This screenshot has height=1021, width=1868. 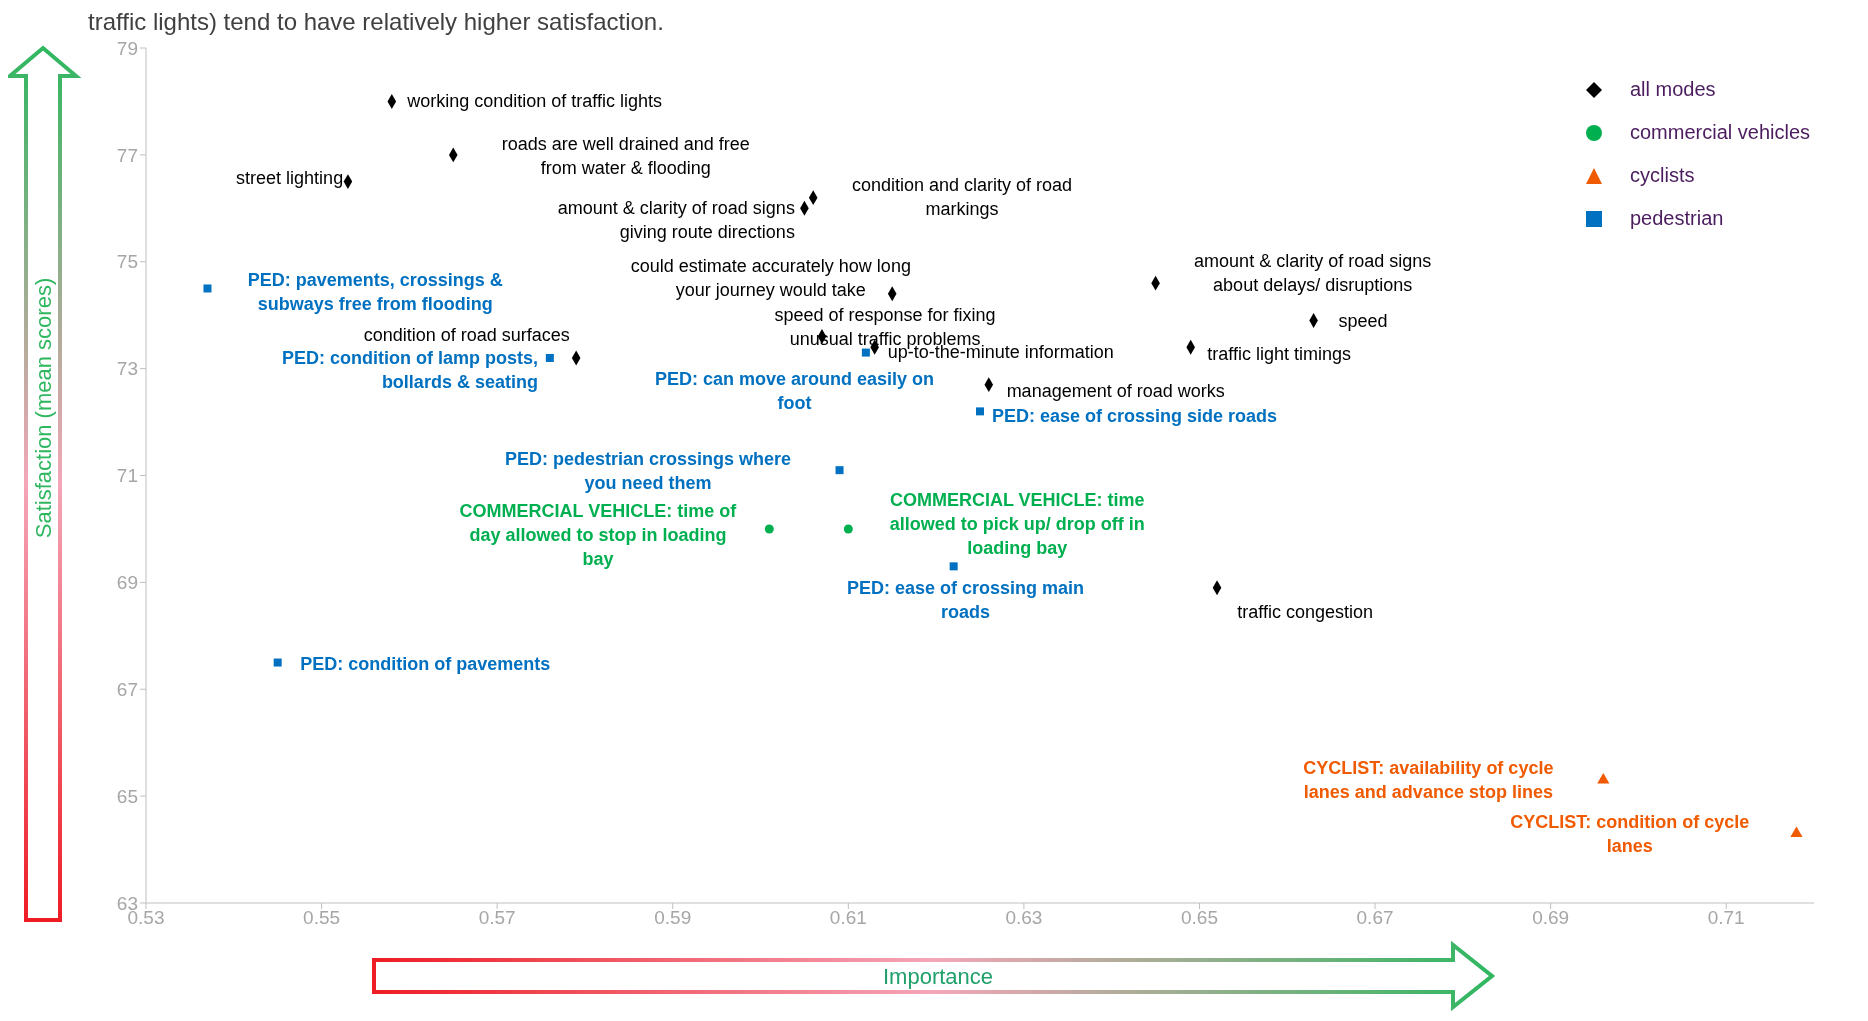 What do you see at coordinates (1428, 780) in the screenshot?
I see `annotation: CYCLIST: availability of cycle lanes and advance stop lines` at bounding box center [1428, 780].